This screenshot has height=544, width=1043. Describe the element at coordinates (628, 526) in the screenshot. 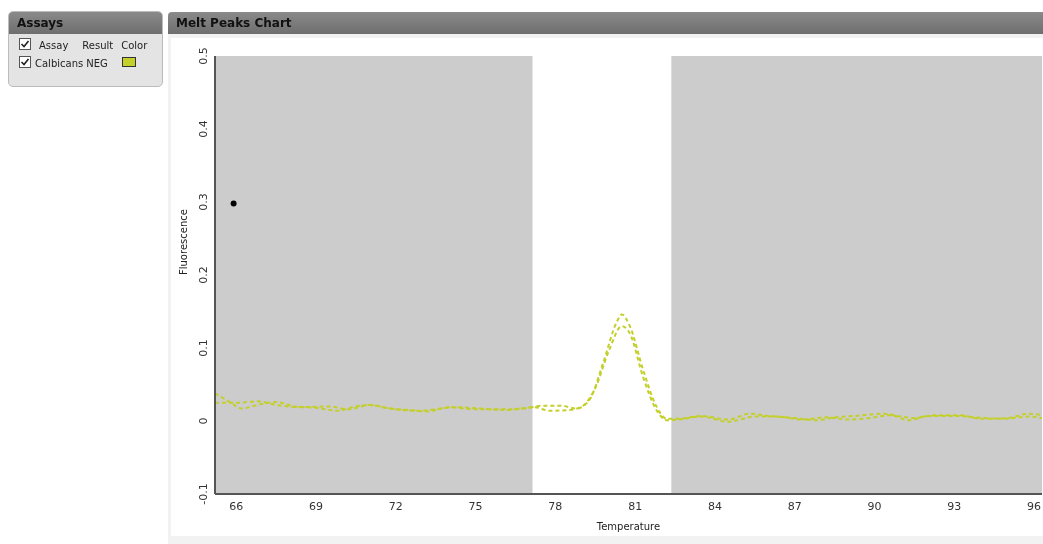

I see `x-axis-title: Temperature` at that location.